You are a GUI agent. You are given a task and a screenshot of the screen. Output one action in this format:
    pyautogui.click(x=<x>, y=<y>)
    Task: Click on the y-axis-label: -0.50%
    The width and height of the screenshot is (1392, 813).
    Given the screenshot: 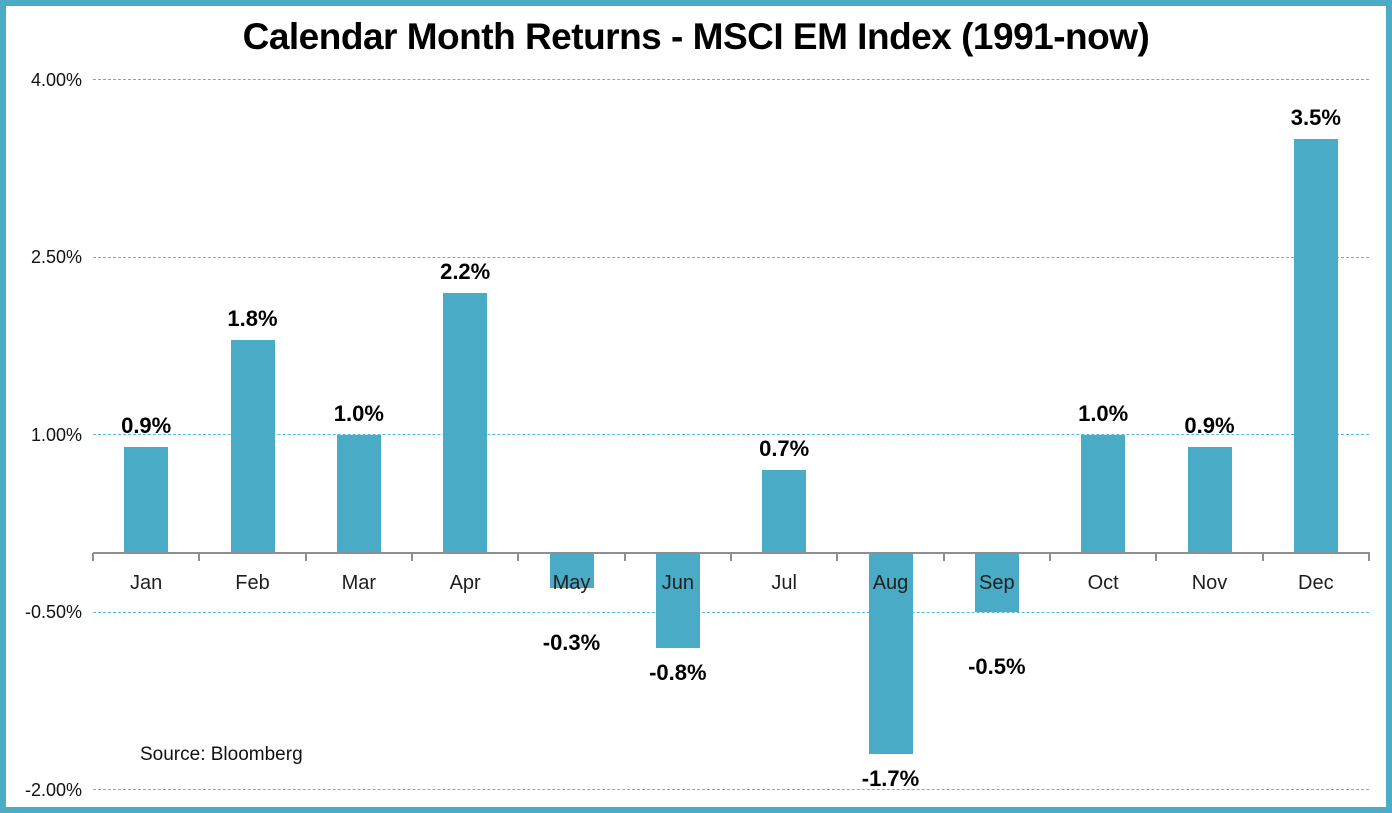 What is the action you would take?
    pyautogui.click(x=53, y=612)
    